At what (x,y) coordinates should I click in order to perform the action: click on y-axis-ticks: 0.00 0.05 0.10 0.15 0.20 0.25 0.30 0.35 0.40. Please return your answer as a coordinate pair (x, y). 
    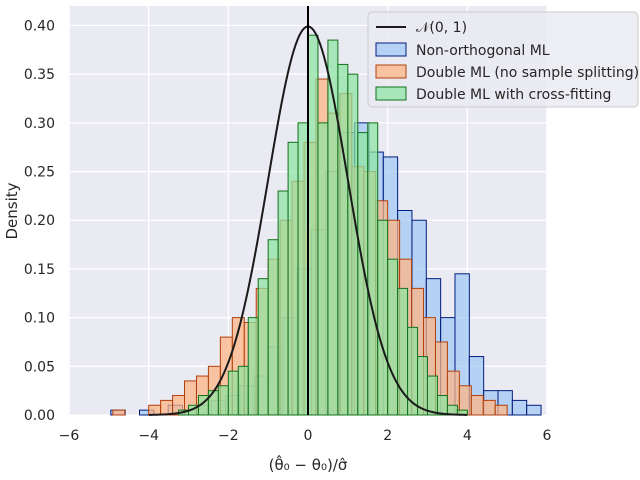
    Looking at the image, I should click on (39, 221).